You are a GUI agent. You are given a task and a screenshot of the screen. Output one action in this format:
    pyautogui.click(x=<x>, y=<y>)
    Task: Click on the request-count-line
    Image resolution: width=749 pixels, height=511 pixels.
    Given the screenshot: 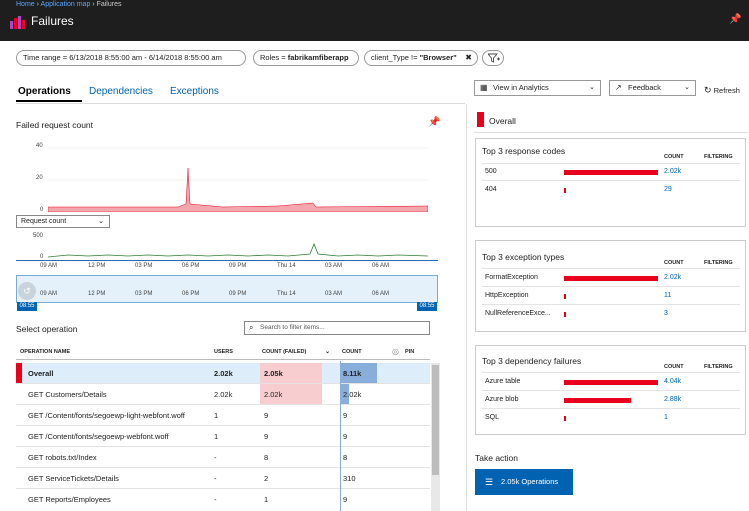 What is the action you would take?
    pyautogui.click(x=238, y=250)
    